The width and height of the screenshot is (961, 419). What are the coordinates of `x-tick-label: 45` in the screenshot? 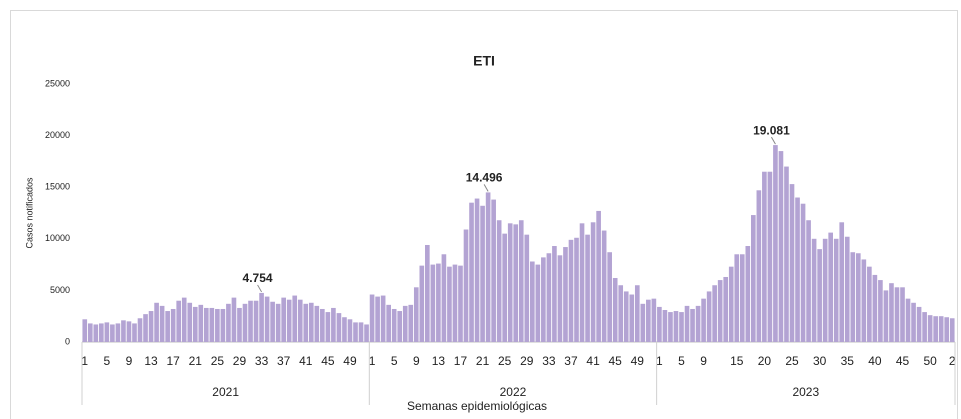 It's located at (616, 361).